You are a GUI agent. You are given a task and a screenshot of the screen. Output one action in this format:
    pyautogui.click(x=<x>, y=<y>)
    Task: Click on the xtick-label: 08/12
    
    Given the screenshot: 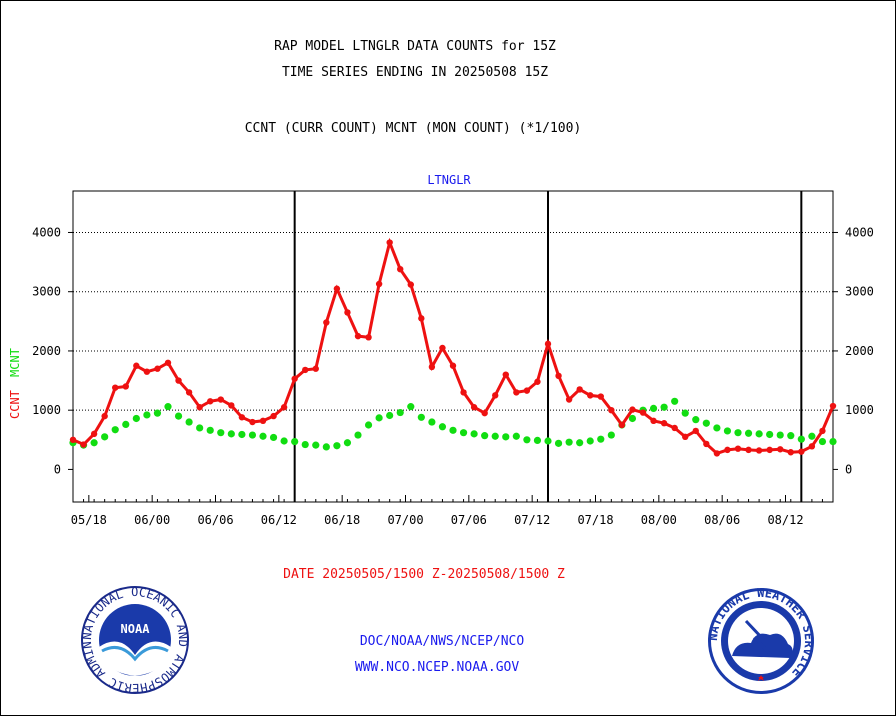 What is the action you would take?
    pyautogui.click(x=785, y=520)
    